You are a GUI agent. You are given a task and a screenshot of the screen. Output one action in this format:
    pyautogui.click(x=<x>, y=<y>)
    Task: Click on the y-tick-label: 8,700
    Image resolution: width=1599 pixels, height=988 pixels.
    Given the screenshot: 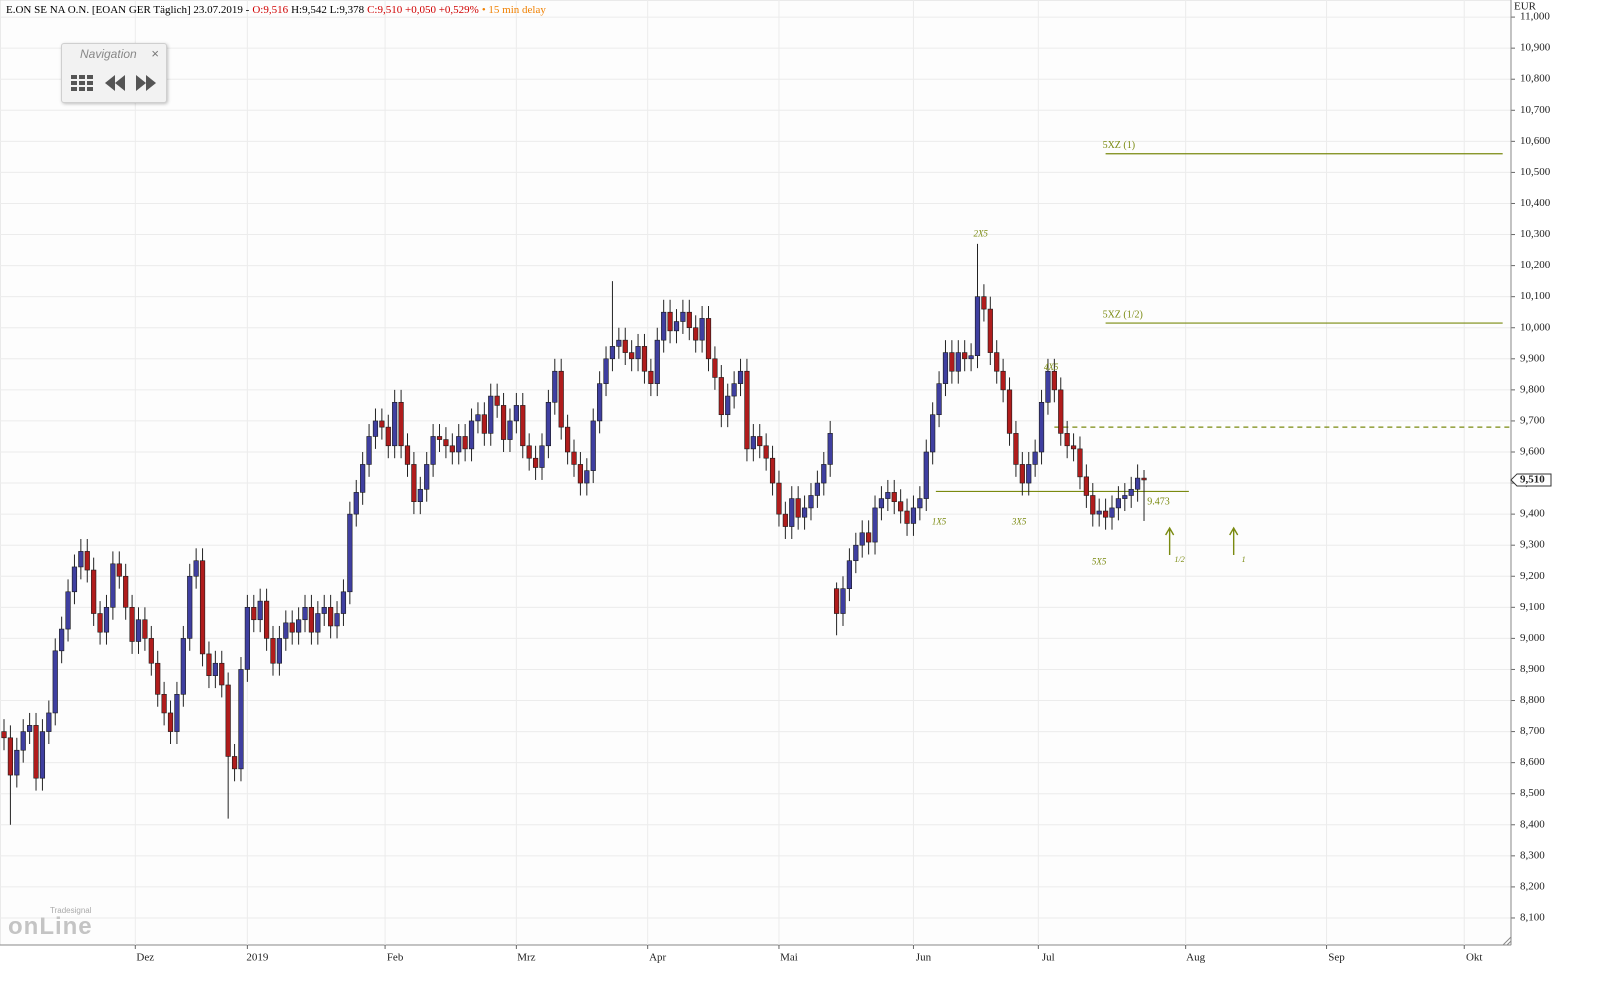 What is the action you would take?
    pyautogui.click(x=1532, y=731)
    